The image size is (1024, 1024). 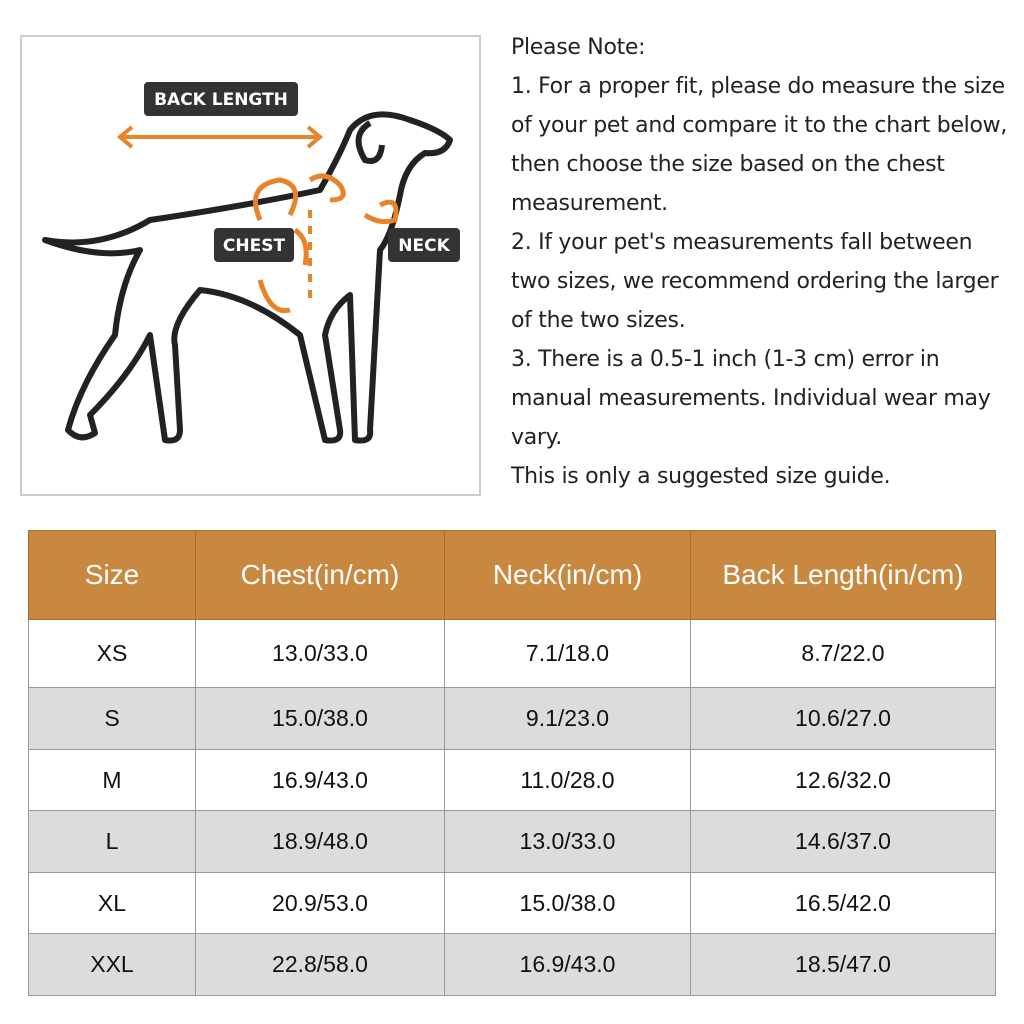 I want to click on note-title: Please Note:, so click(x=578, y=47).